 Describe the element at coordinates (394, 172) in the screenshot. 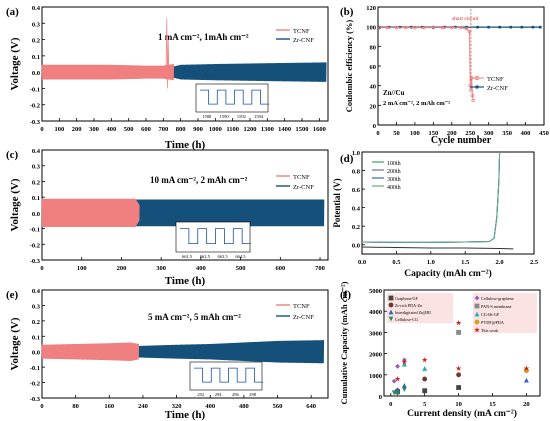

I see `legend-entry: 200th` at that location.